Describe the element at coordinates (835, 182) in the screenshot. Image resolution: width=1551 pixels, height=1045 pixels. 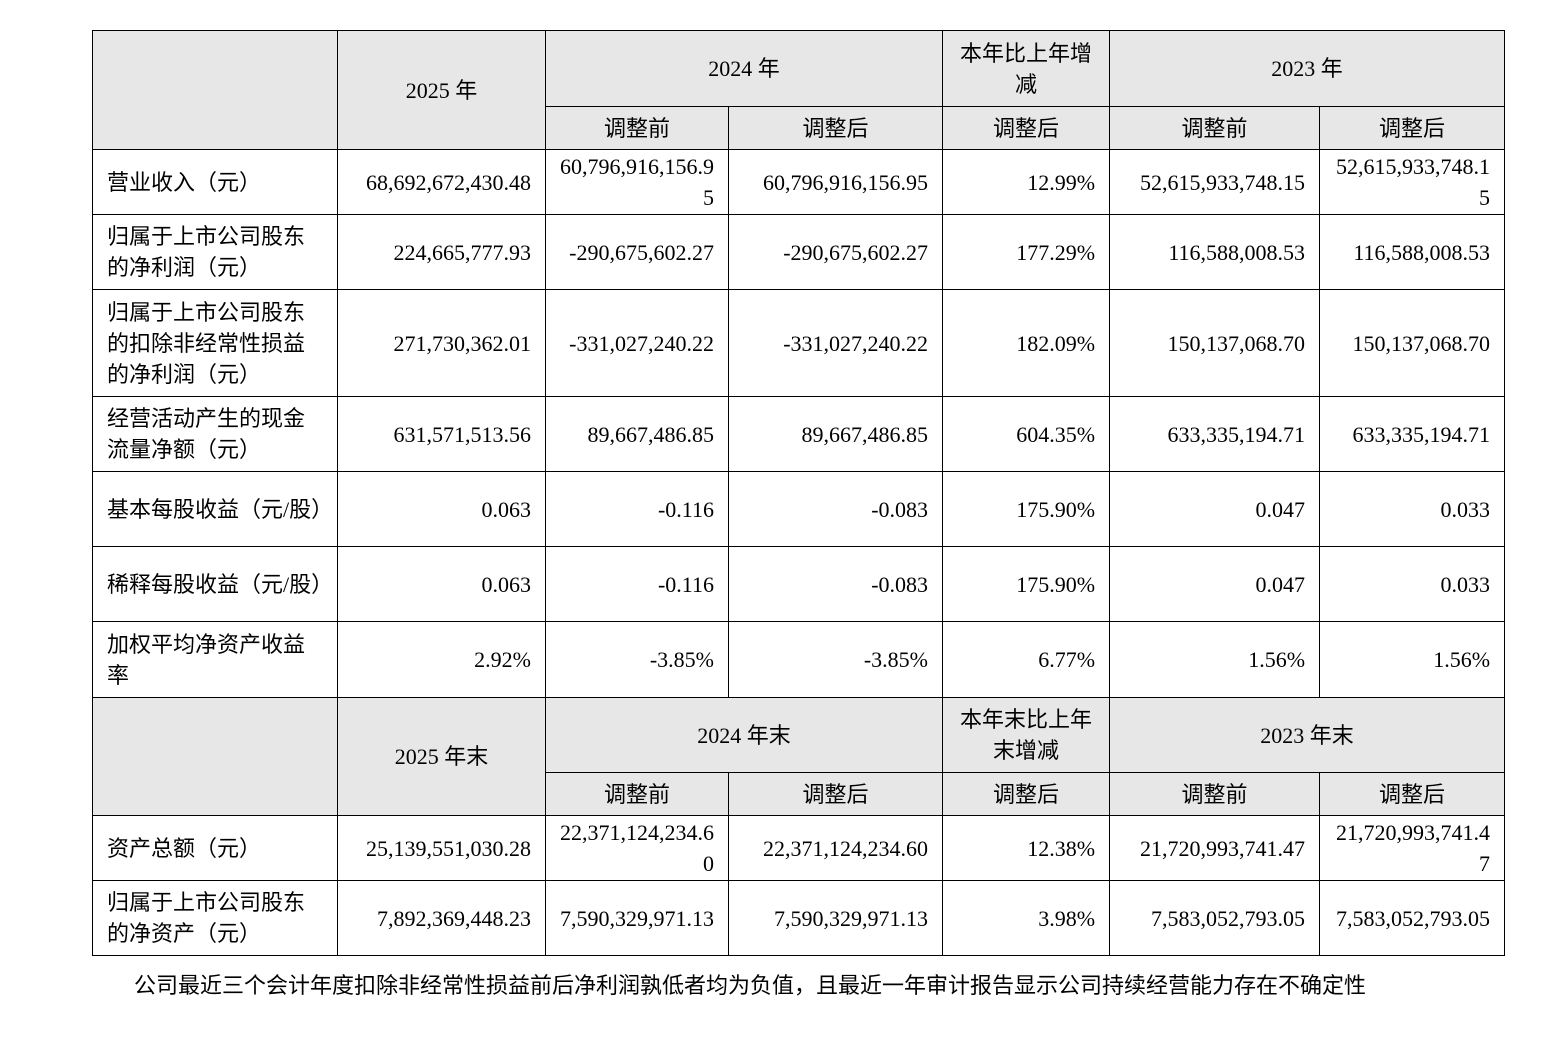
I see `value-2024-after: 60,796,916,156.95` at that location.